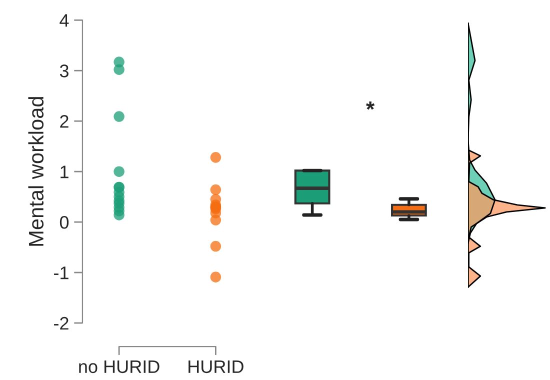  I want to click on y-tick-label: 4, so click(64, 20).